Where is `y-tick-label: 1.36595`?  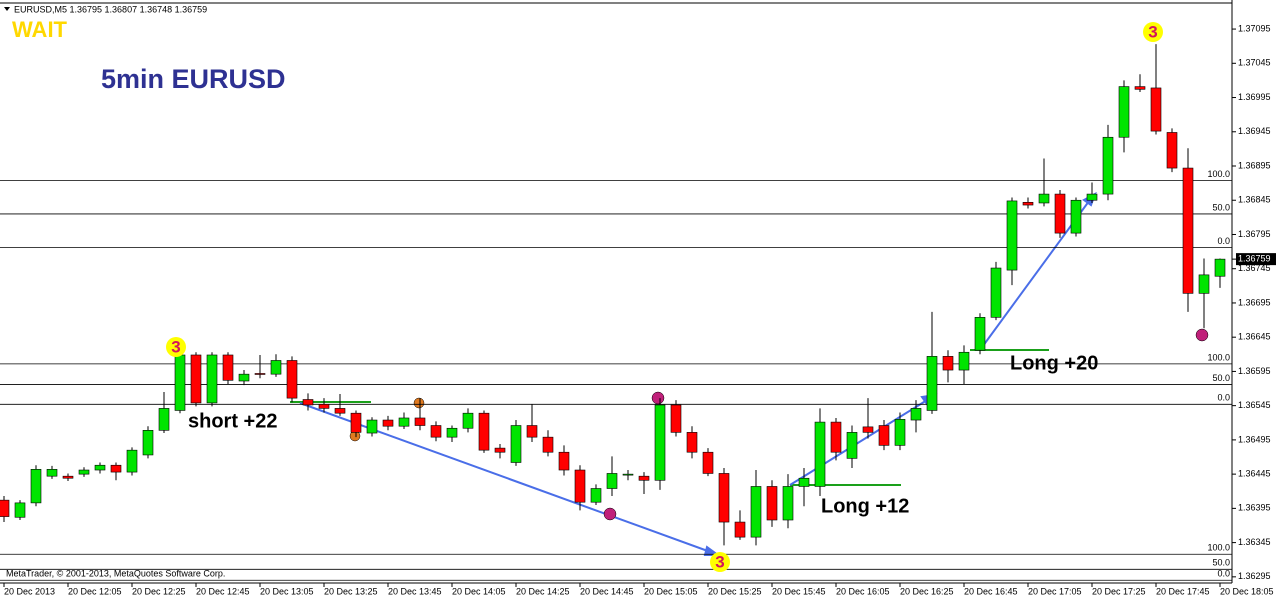
y-tick-label: 1.36595 is located at coordinates (1254, 371).